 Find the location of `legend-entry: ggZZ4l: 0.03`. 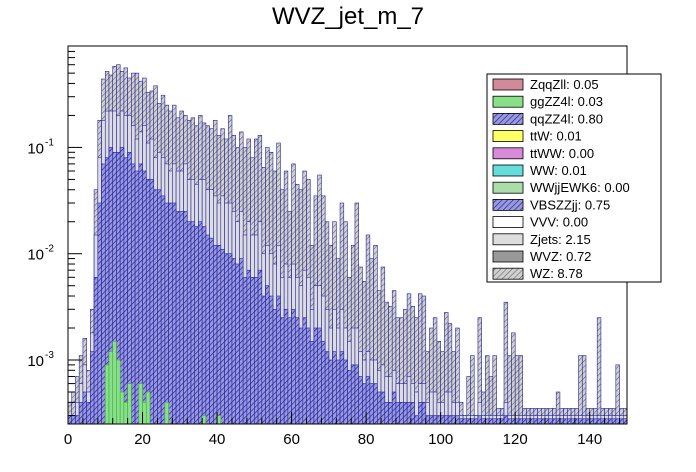

legend-entry: ggZZ4l: 0.03 is located at coordinates (547, 101).